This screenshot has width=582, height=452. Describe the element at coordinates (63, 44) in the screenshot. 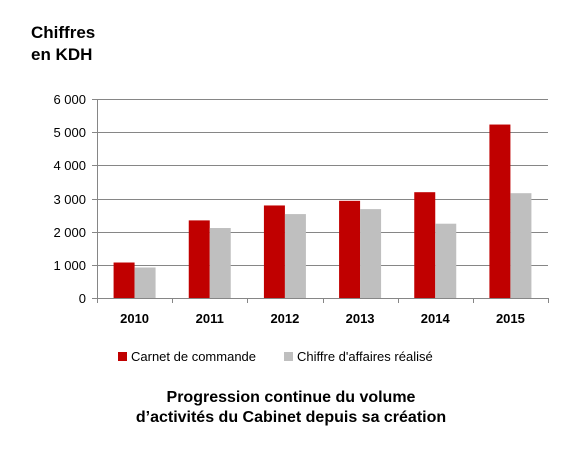

I see `y-unit-label: Chiffres en KDH` at that location.